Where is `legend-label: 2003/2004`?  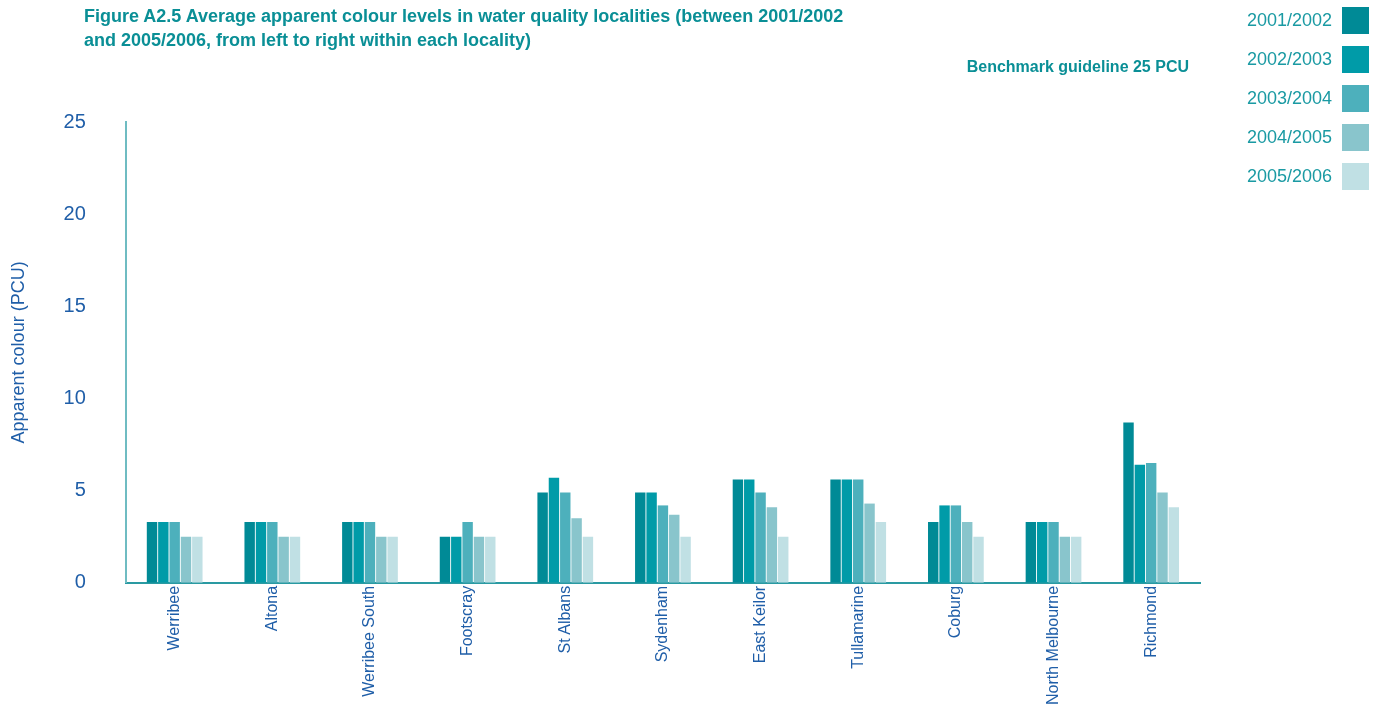
legend-label: 2003/2004 is located at coordinates (1289, 98).